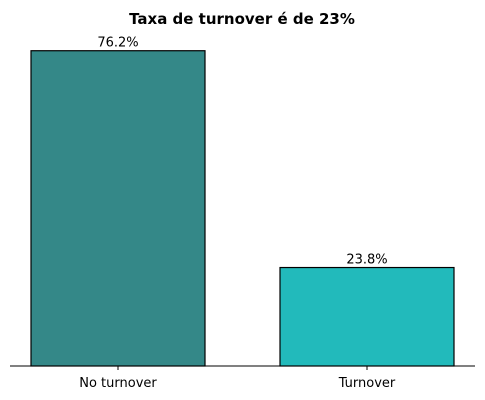 The height and width of the screenshot is (400, 485). I want to click on data-label-turnover: 23.8%, so click(366, 260).